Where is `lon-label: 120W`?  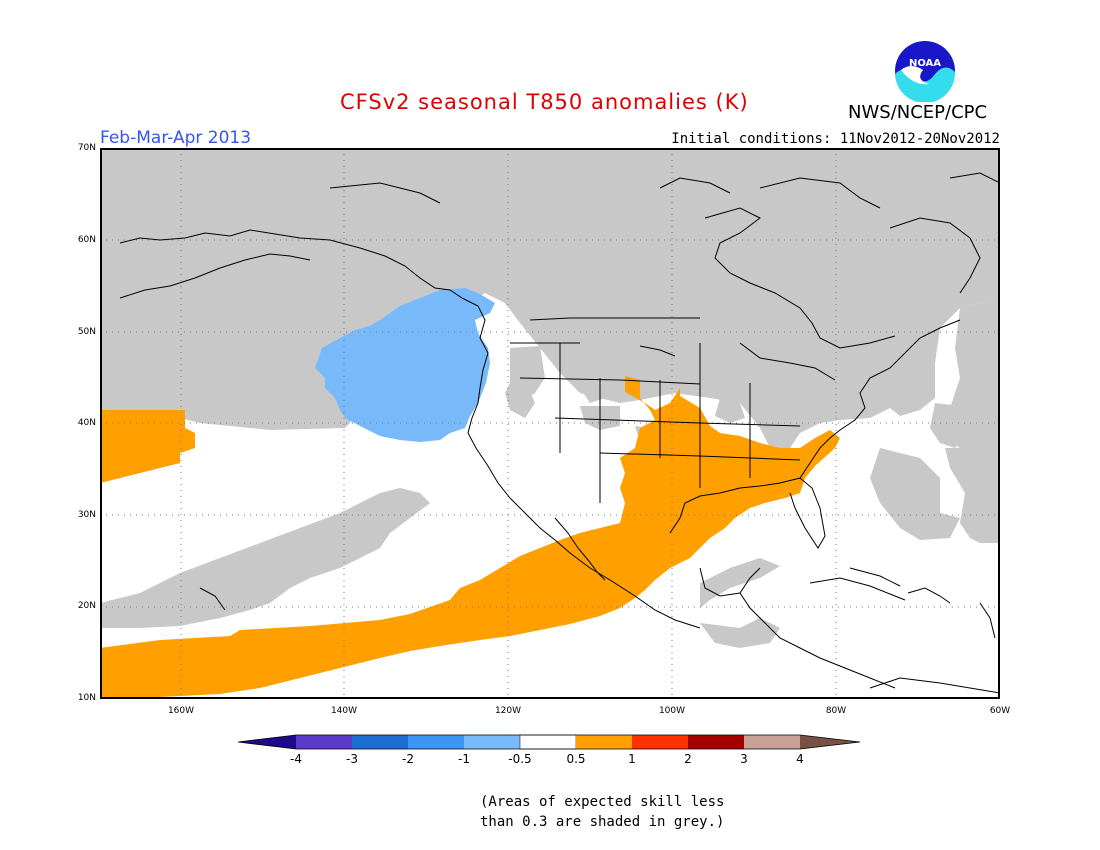
lon-label: 120W is located at coordinates (508, 711).